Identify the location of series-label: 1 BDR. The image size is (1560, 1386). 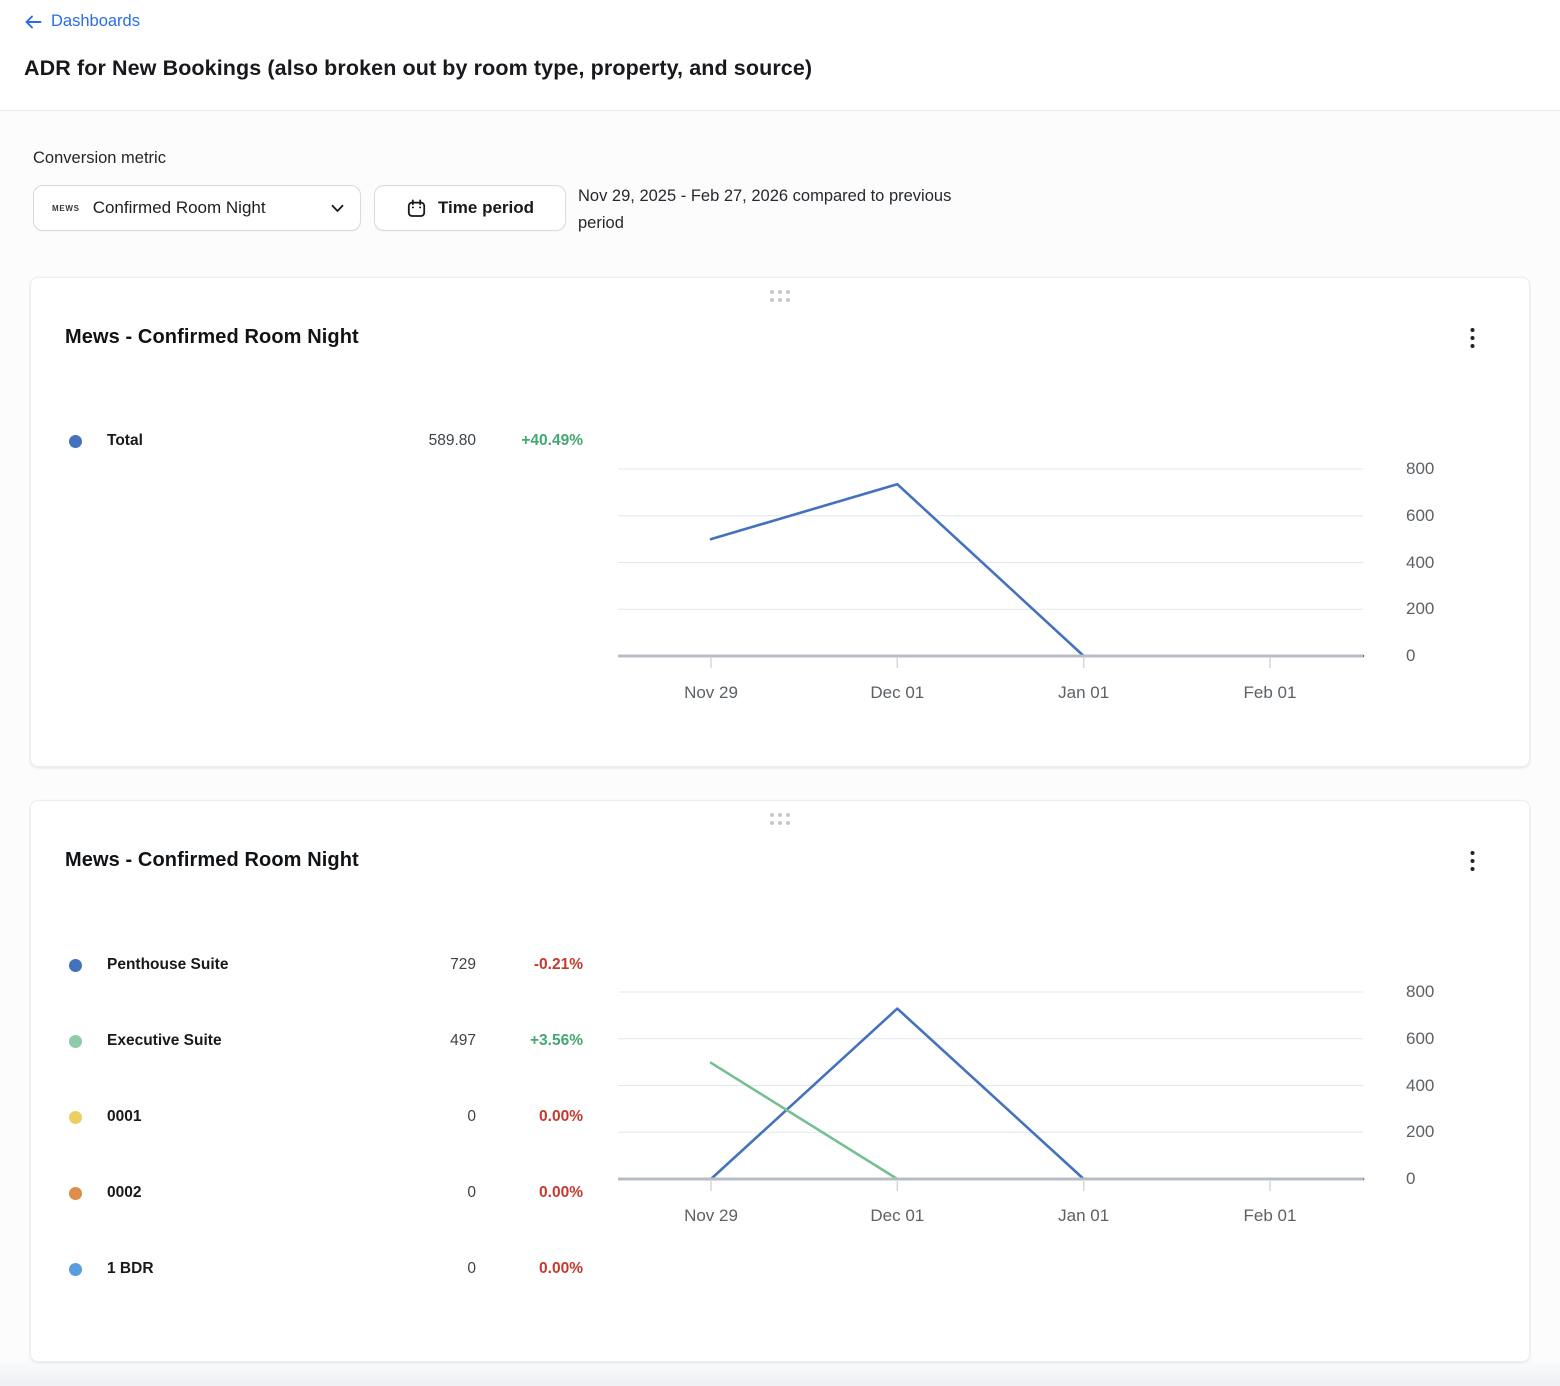
(130, 1268).